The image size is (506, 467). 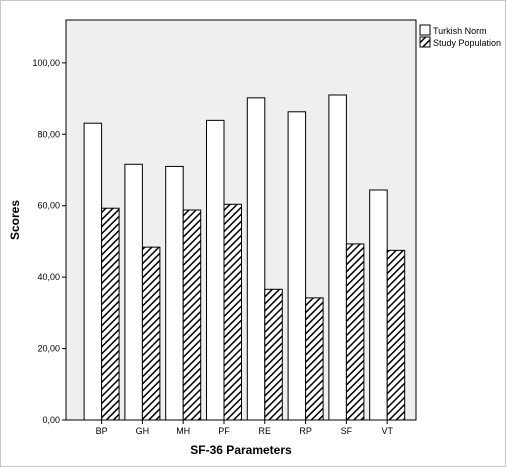 I want to click on bar-turkish-norm-re, so click(x=256, y=259).